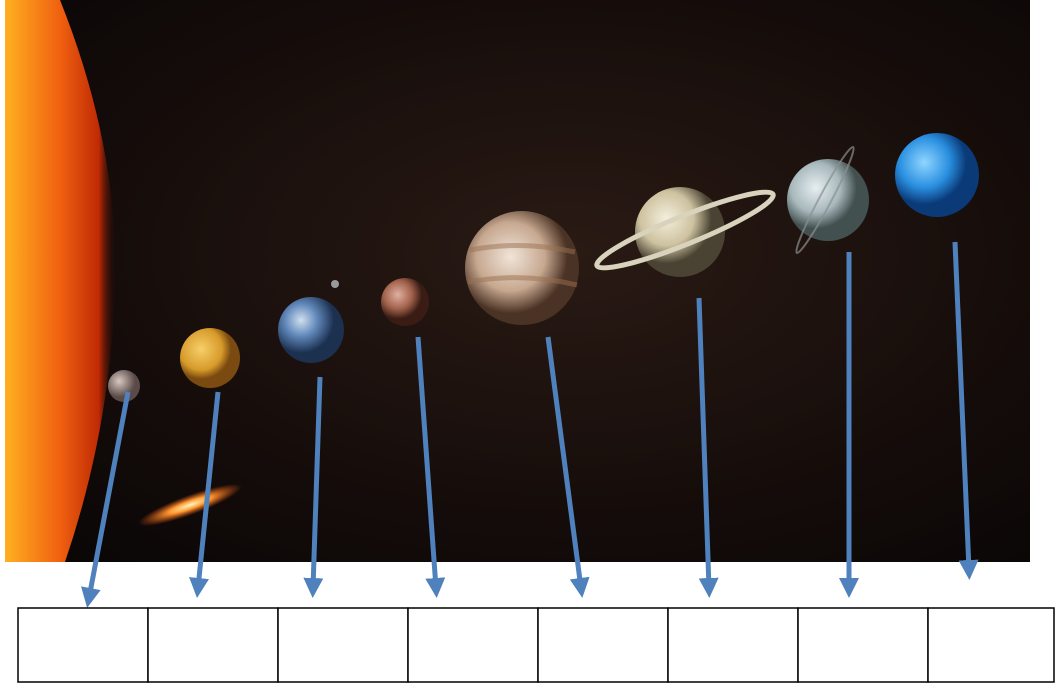 This screenshot has height=683, width=1055. I want to click on jupiter-bands, so click(522, 265).